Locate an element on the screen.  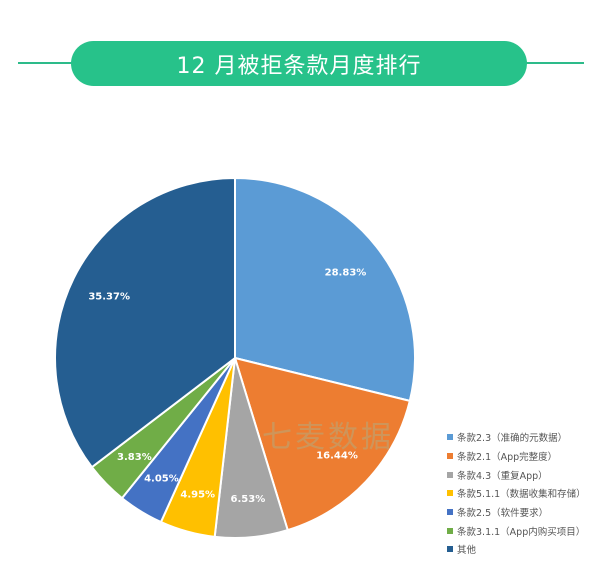
legend-item: 条款3.1.1（App内购买项目） is located at coordinates (522, 530).